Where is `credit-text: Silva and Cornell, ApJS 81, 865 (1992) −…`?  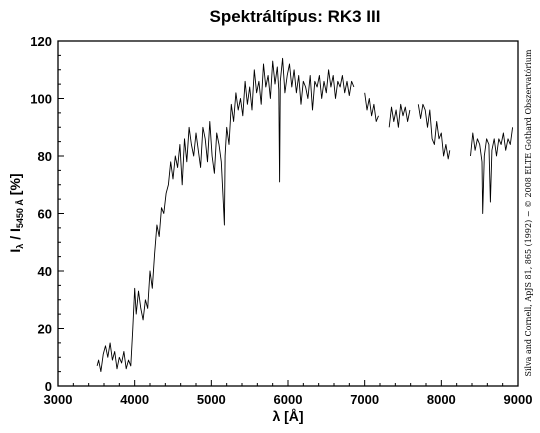
credit-text: Silva and Cornell, ApJS 81, 865 (1992) −… is located at coordinates (528, 212).